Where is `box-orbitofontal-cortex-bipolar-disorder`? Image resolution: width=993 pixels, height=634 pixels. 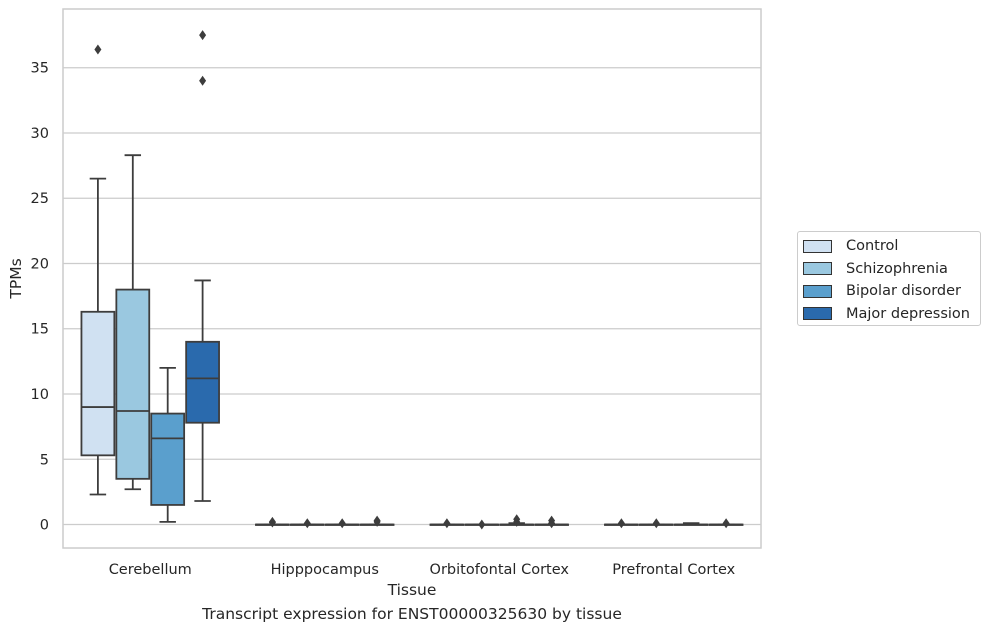 box-orbitofontal-cortex-bipolar-disorder is located at coordinates (517, 520).